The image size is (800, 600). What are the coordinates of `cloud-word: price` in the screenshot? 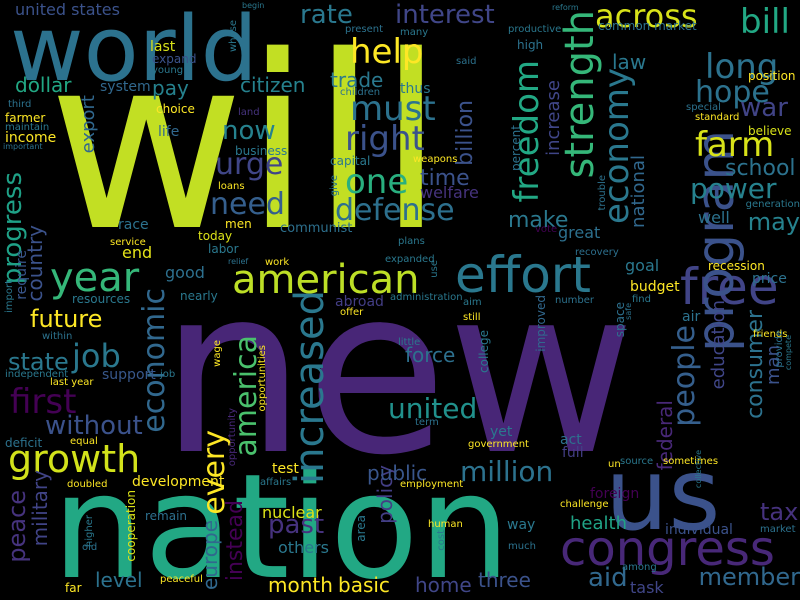 It's located at (769, 279).